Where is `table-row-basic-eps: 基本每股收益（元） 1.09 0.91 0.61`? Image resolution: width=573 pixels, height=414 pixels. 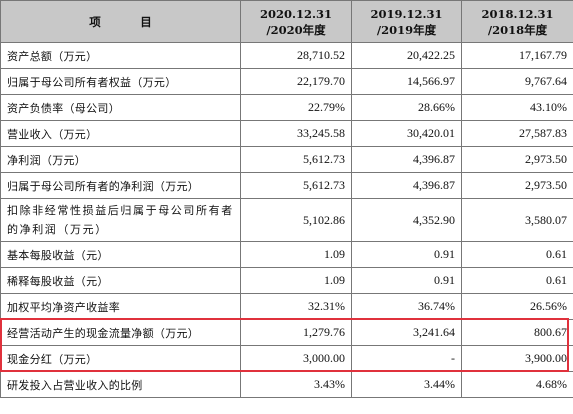
table-row-basic-eps: 基本每股收益（元） 1.09 0.91 0.61 is located at coordinates (286, 254).